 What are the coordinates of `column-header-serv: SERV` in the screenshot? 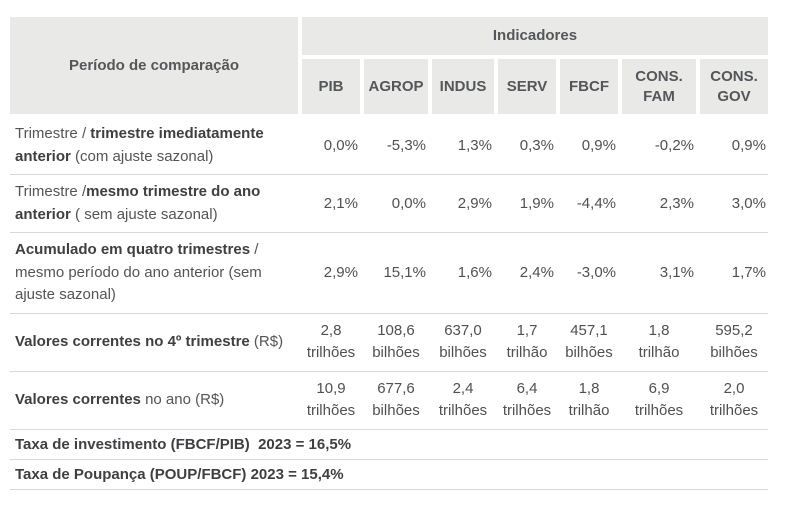 It's located at (527, 86).